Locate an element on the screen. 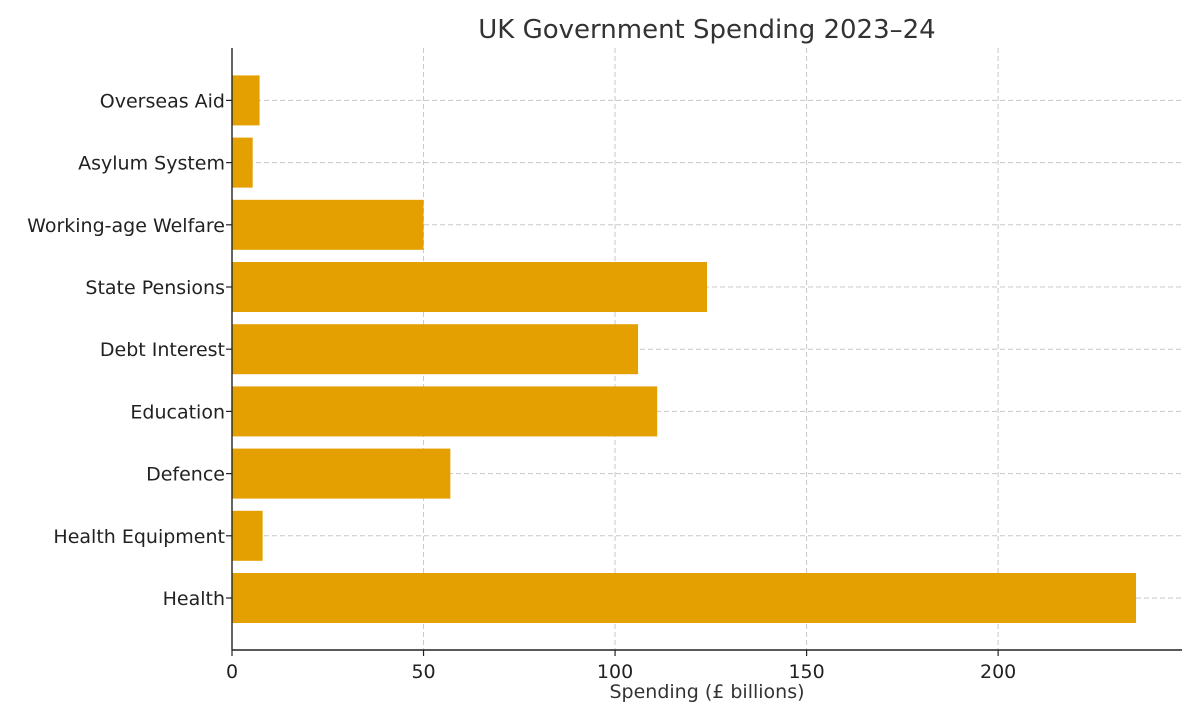 The width and height of the screenshot is (1200, 720). x-tick-label: 50 is located at coordinates (423, 672).